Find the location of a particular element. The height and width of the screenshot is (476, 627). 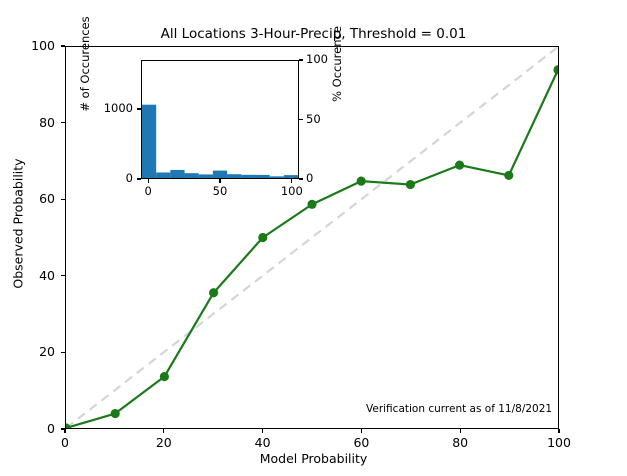

x-tick-label: 60 is located at coordinates (361, 442).